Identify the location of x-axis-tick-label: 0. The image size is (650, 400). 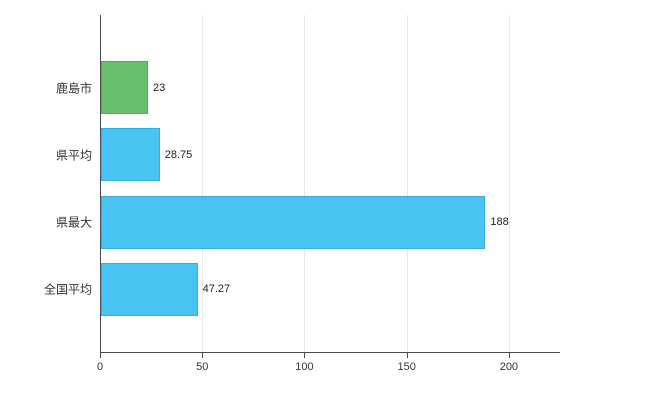
(100, 367).